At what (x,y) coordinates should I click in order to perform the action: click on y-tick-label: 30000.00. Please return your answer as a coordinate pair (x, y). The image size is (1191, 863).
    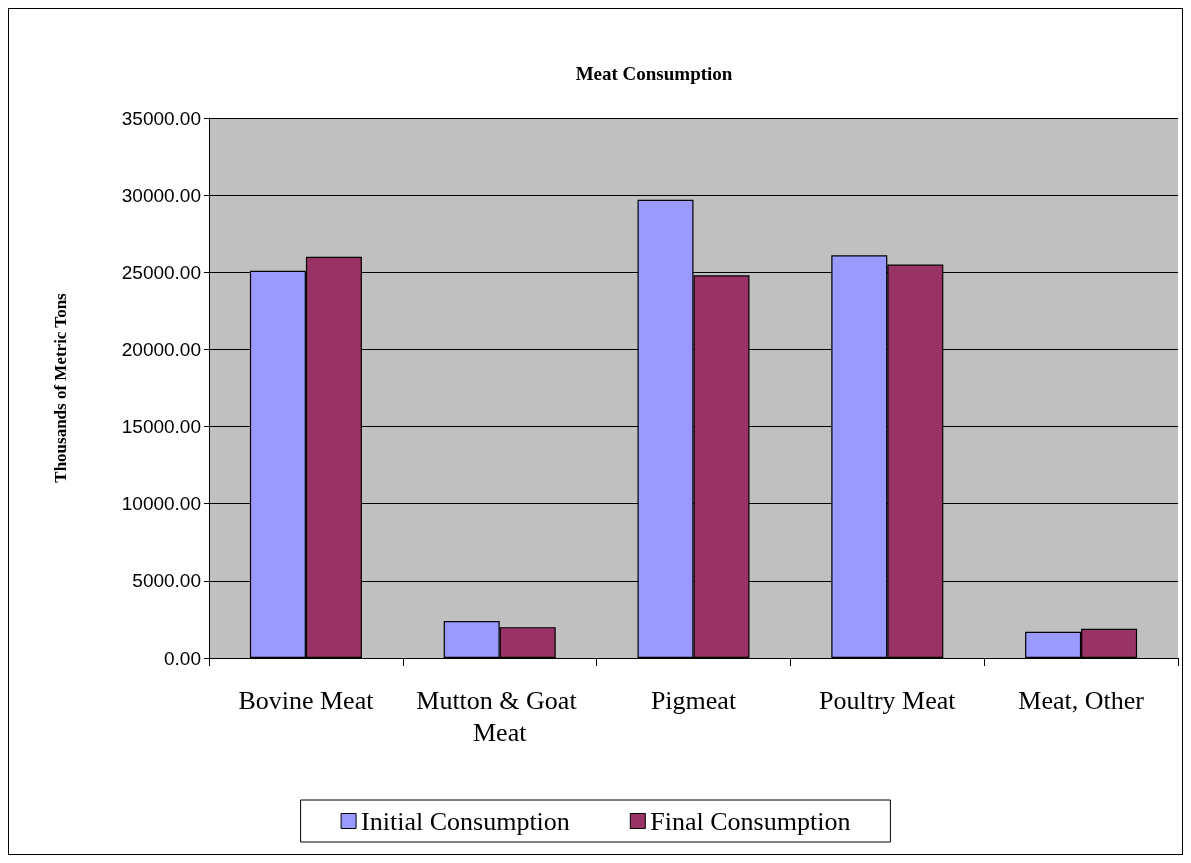
    Looking at the image, I should click on (161, 195).